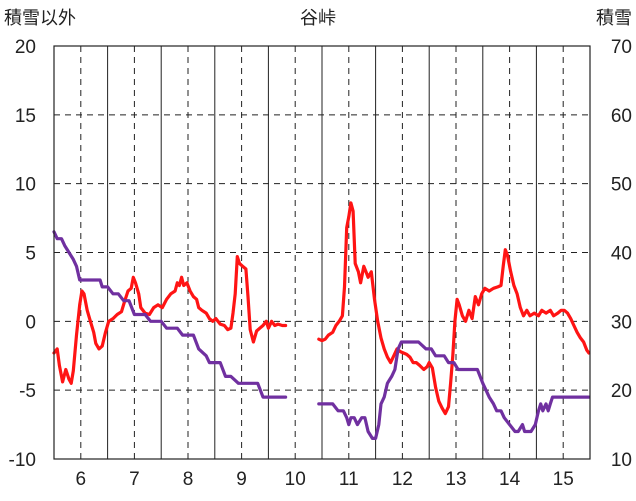 This screenshot has width=636, height=501. Describe the element at coordinates (25, 185) in the screenshot. I see `left-y-tick-label: 10` at that location.